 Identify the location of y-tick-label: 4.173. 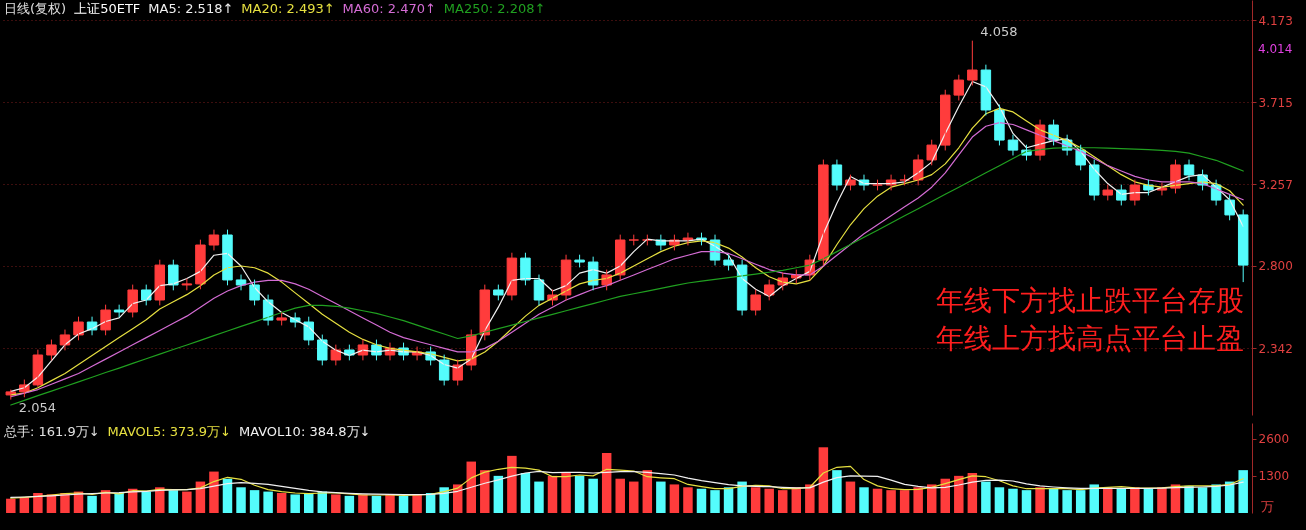
(1275, 20).